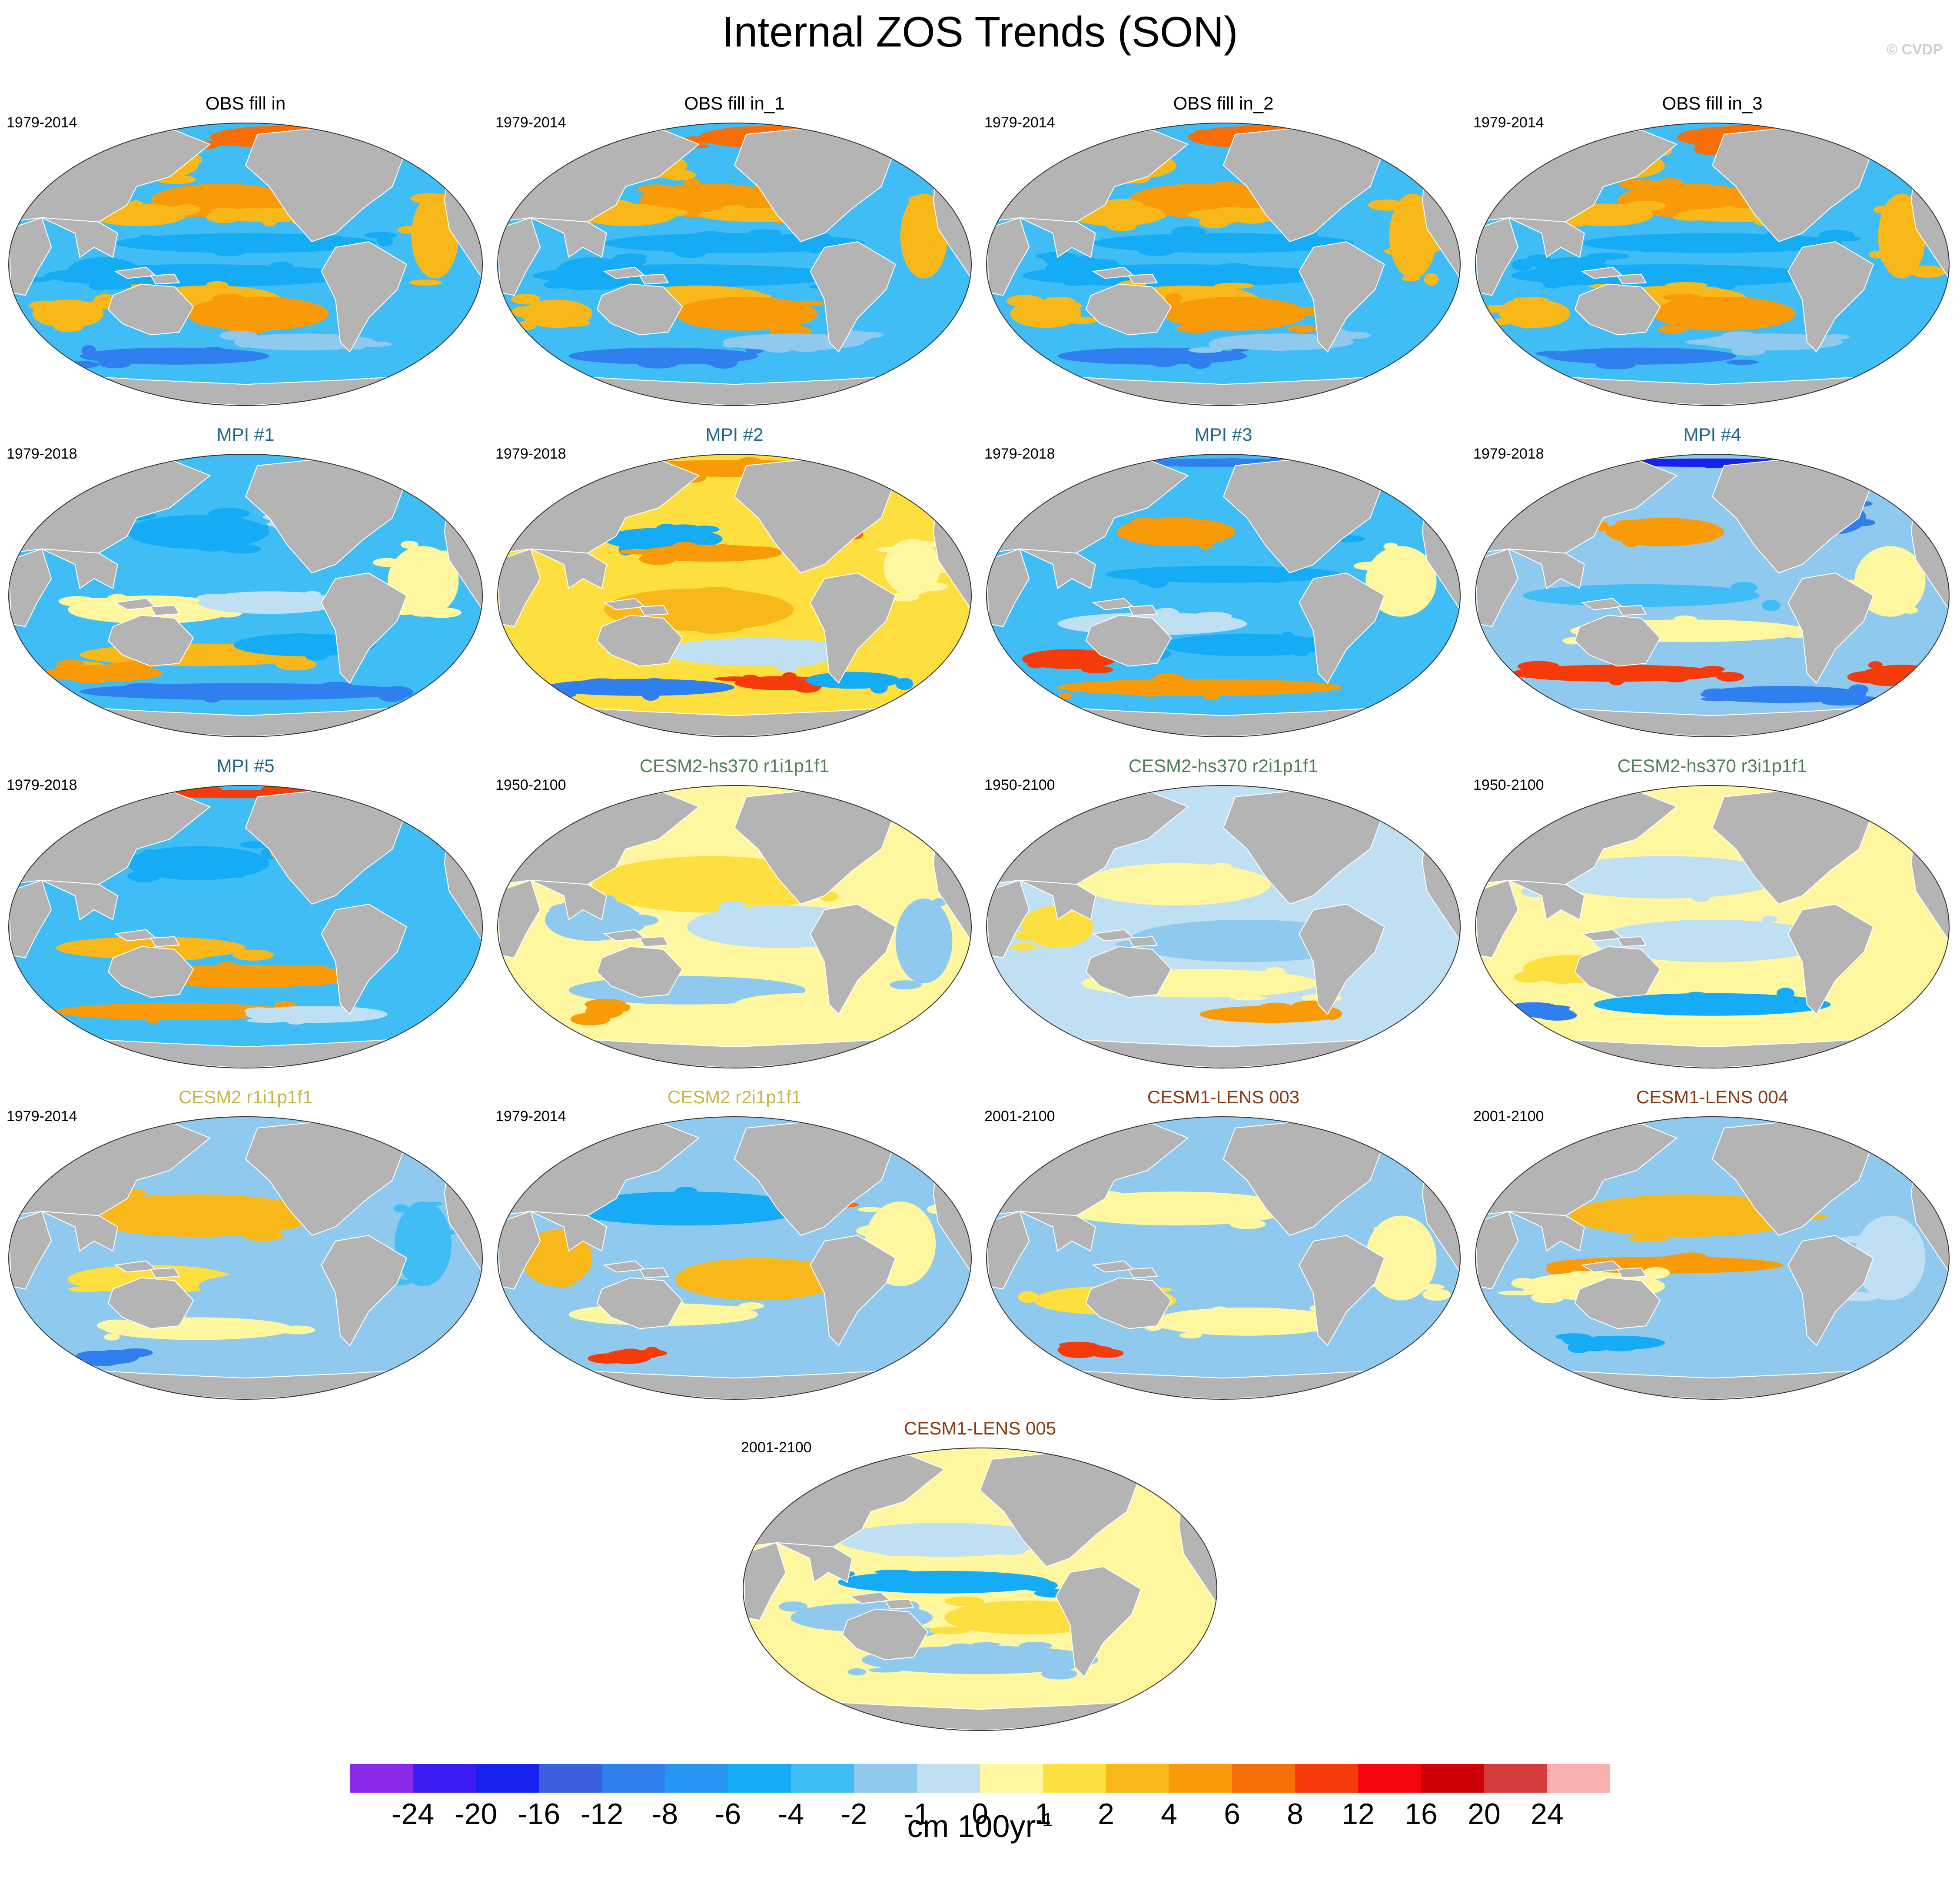 The width and height of the screenshot is (1960, 1887). Describe the element at coordinates (245, 434) in the screenshot. I see `panel-title: MPI #1` at that location.